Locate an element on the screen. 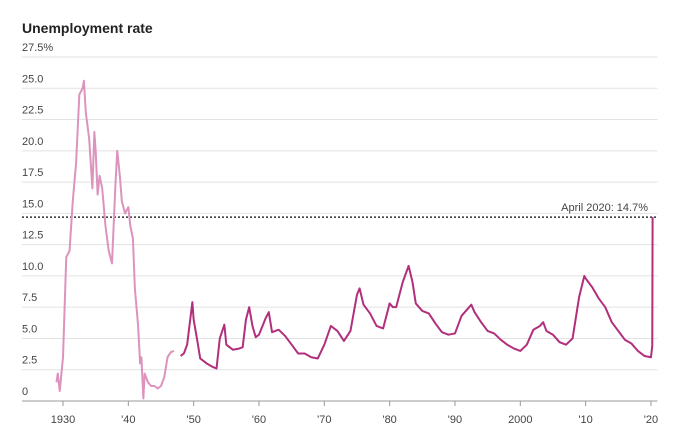 The image size is (696, 438). x-tick-label: '10 is located at coordinates (585, 420).